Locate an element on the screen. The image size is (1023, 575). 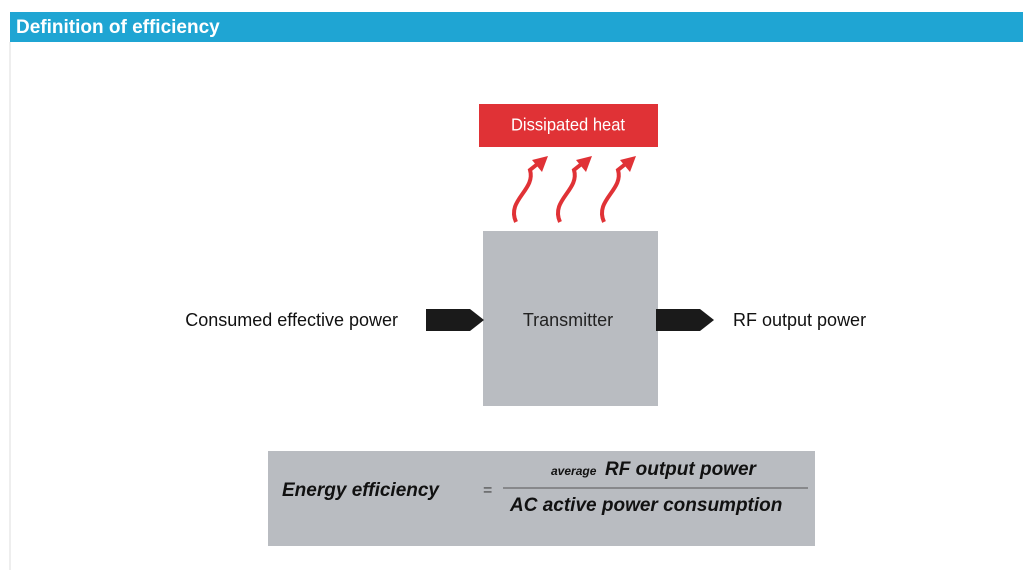
transmitter-box is located at coordinates (570, 318).